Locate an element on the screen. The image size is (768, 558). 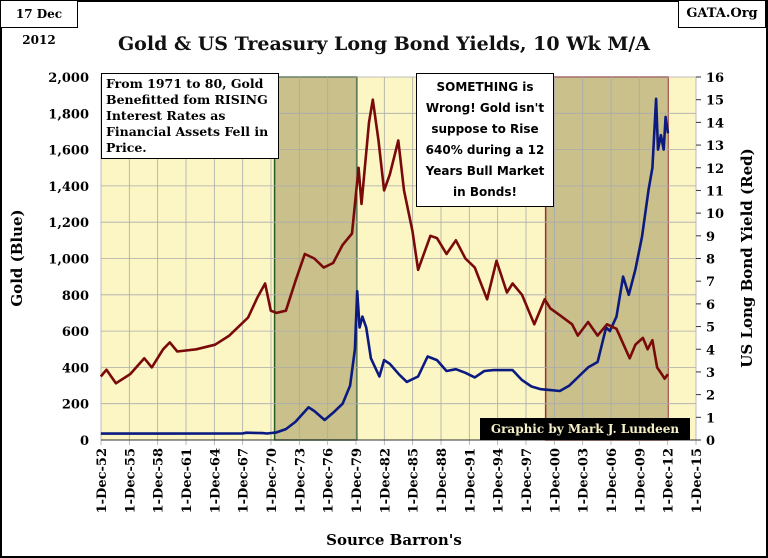
y-tick-label-left: 400 is located at coordinates (75, 368).